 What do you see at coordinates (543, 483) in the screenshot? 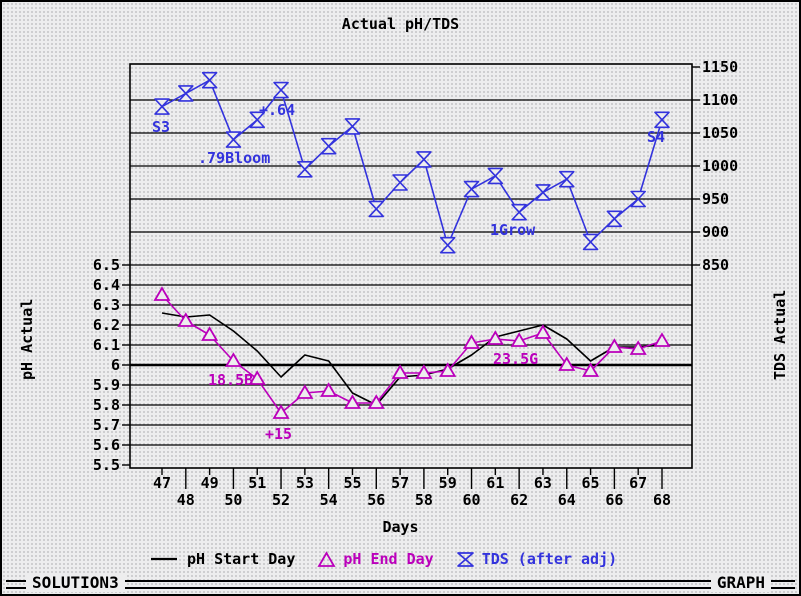
I see `x-tick-label: 63` at bounding box center [543, 483].